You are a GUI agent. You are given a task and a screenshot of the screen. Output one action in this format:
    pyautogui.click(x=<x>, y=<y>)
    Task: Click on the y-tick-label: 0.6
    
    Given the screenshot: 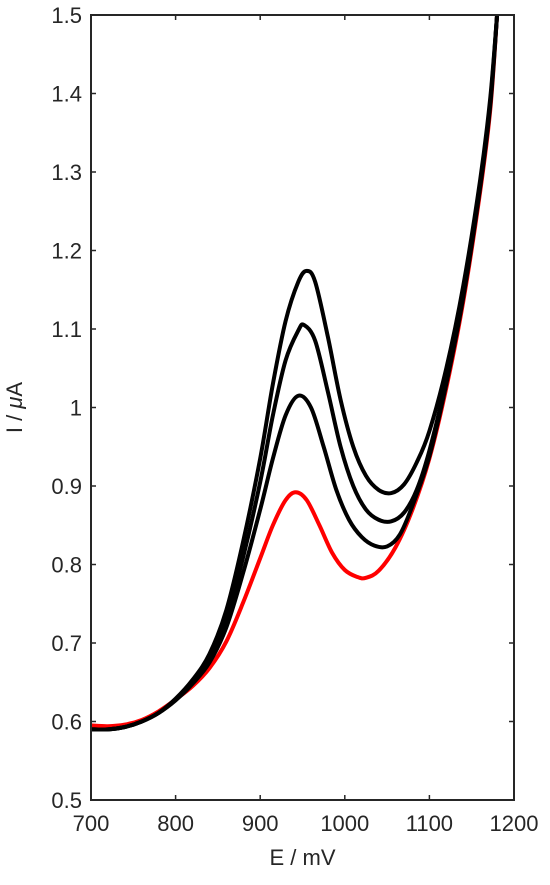 What is the action you would take?
    pyautogui.click(x=66, y=722)
    